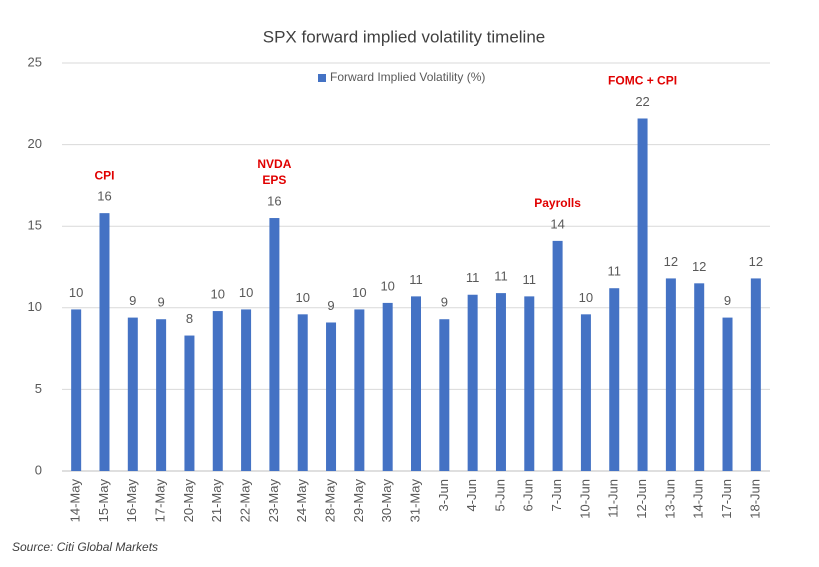 This screenshot has width=819, height=567. What do you see at coordinates (642, 101) in the screenshot?
I see `value-label: 22` at bounding box center [642, 101].